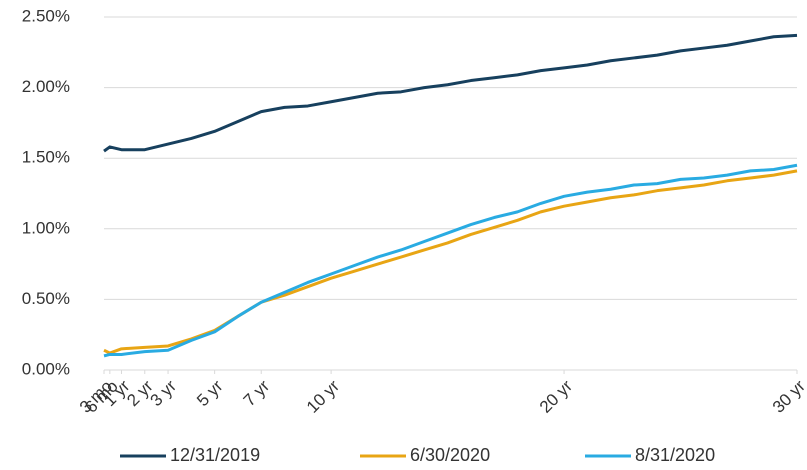 This screenshot has height=470, width=807. Describe the element at coordinates (788, 396) in the screenshot. I see `x-tick-label: 30 yr` at that location.